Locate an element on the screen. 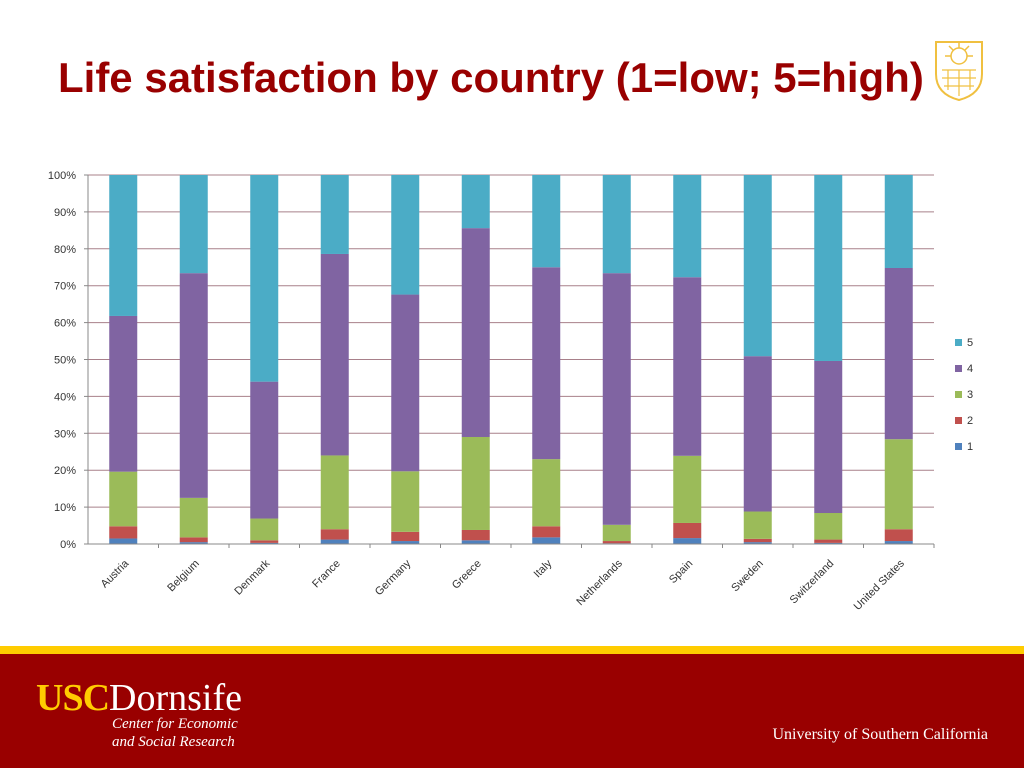 The height and width of the screenshot is (768, 1024). usc-seal-icon is located at coordinates (959, 71).